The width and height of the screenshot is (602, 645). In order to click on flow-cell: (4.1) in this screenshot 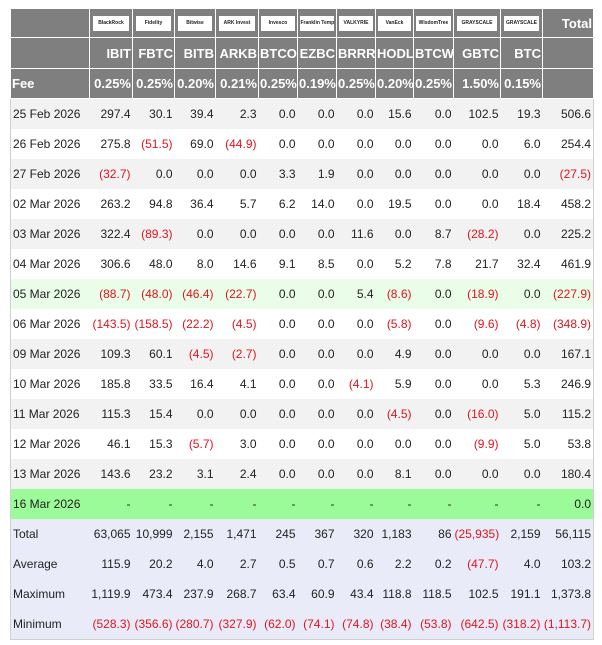, I will do `click(356, 384)`.